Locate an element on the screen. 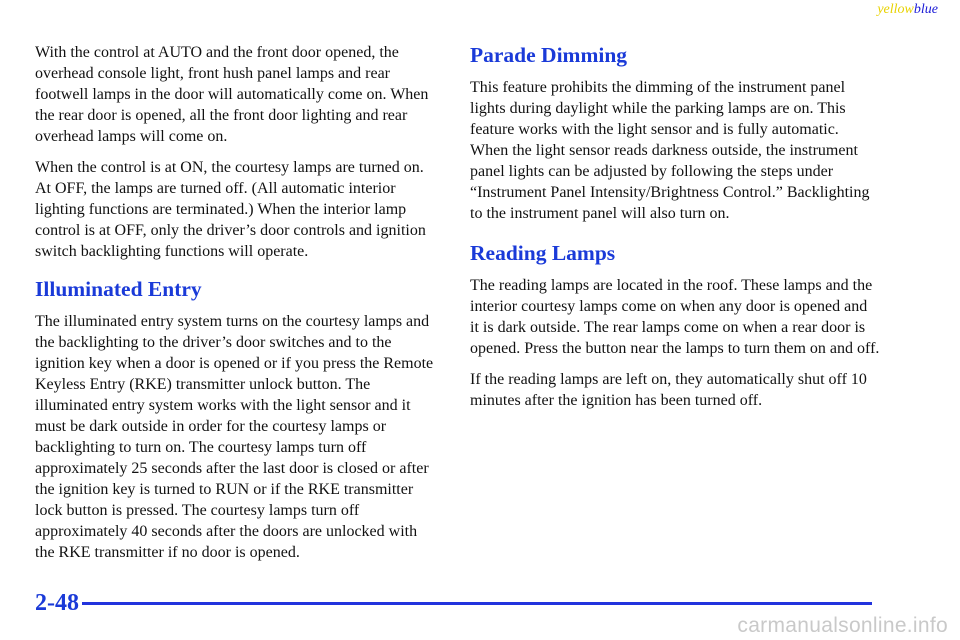  heading-parade-dimming: Parade Dimming is located at coordinates (549, 55).